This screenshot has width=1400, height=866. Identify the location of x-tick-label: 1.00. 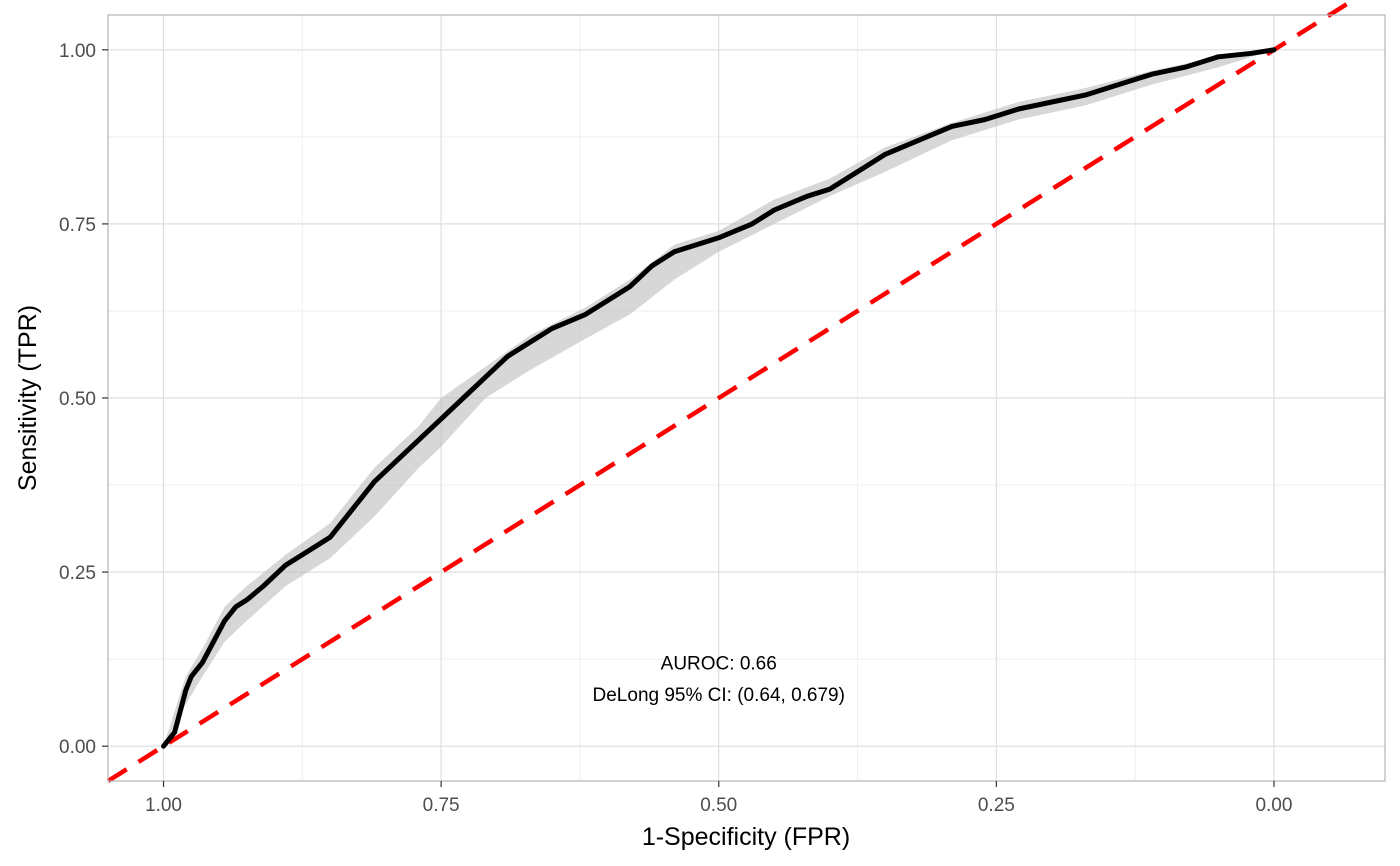
(163, 805).